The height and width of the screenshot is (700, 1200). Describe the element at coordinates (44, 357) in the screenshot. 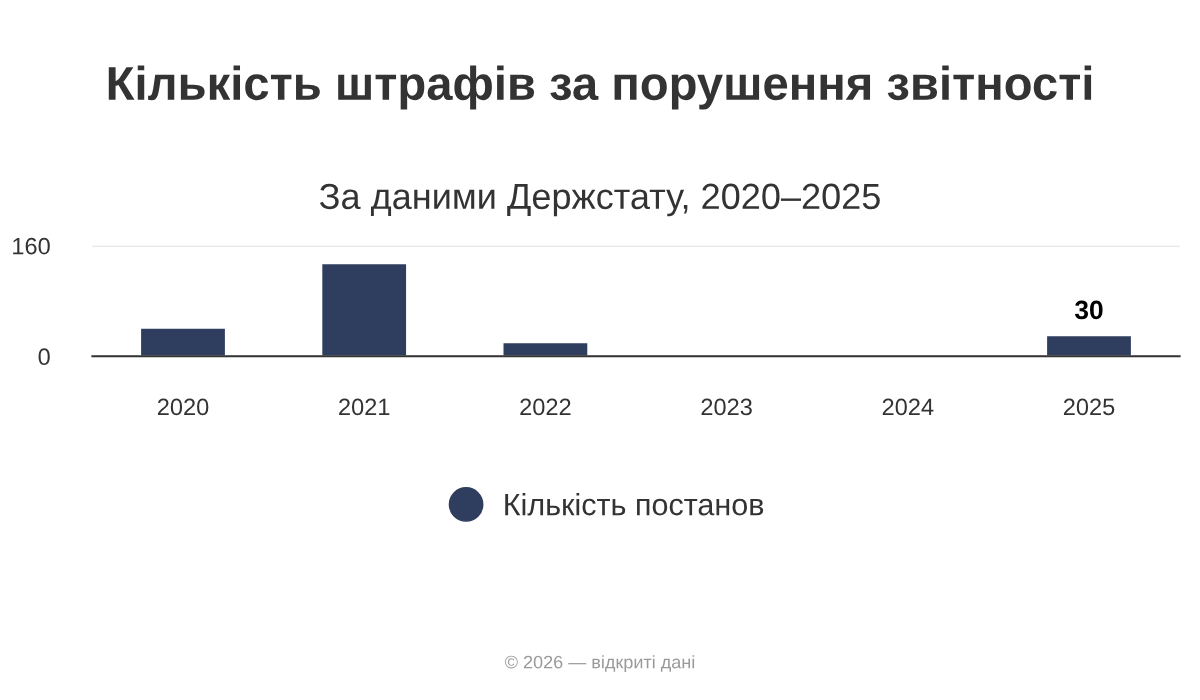

I see `y-tick-label: 0` at that location.